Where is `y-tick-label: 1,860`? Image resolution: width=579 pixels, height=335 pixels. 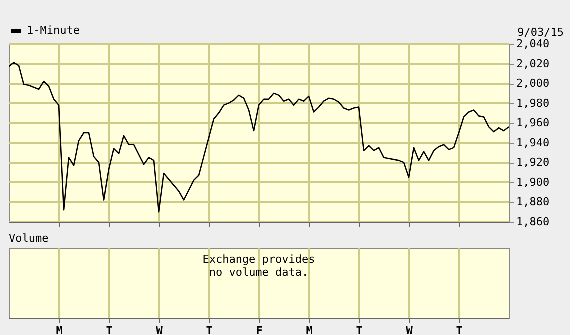
y-tick-label: 1,860 is located at coordinates (533, 222).